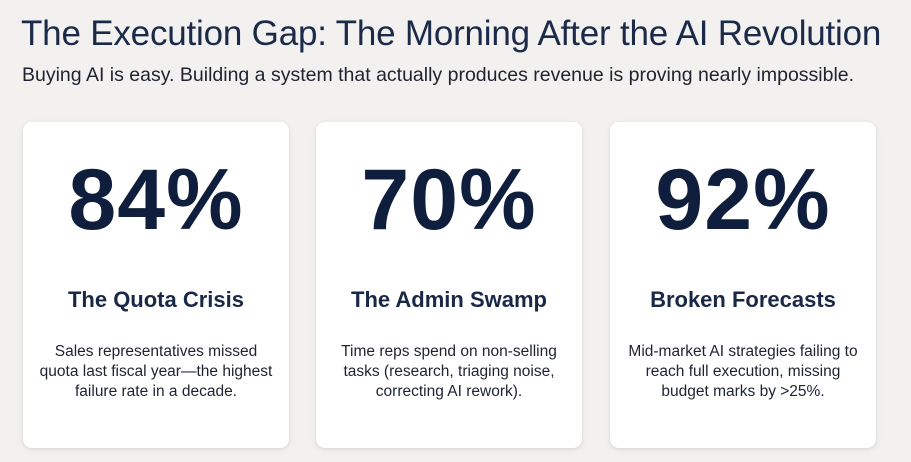  Describe the element at coordinates (156, 299) in the screenshot. I see `stat-heading: The Quota Crisis` at that location.